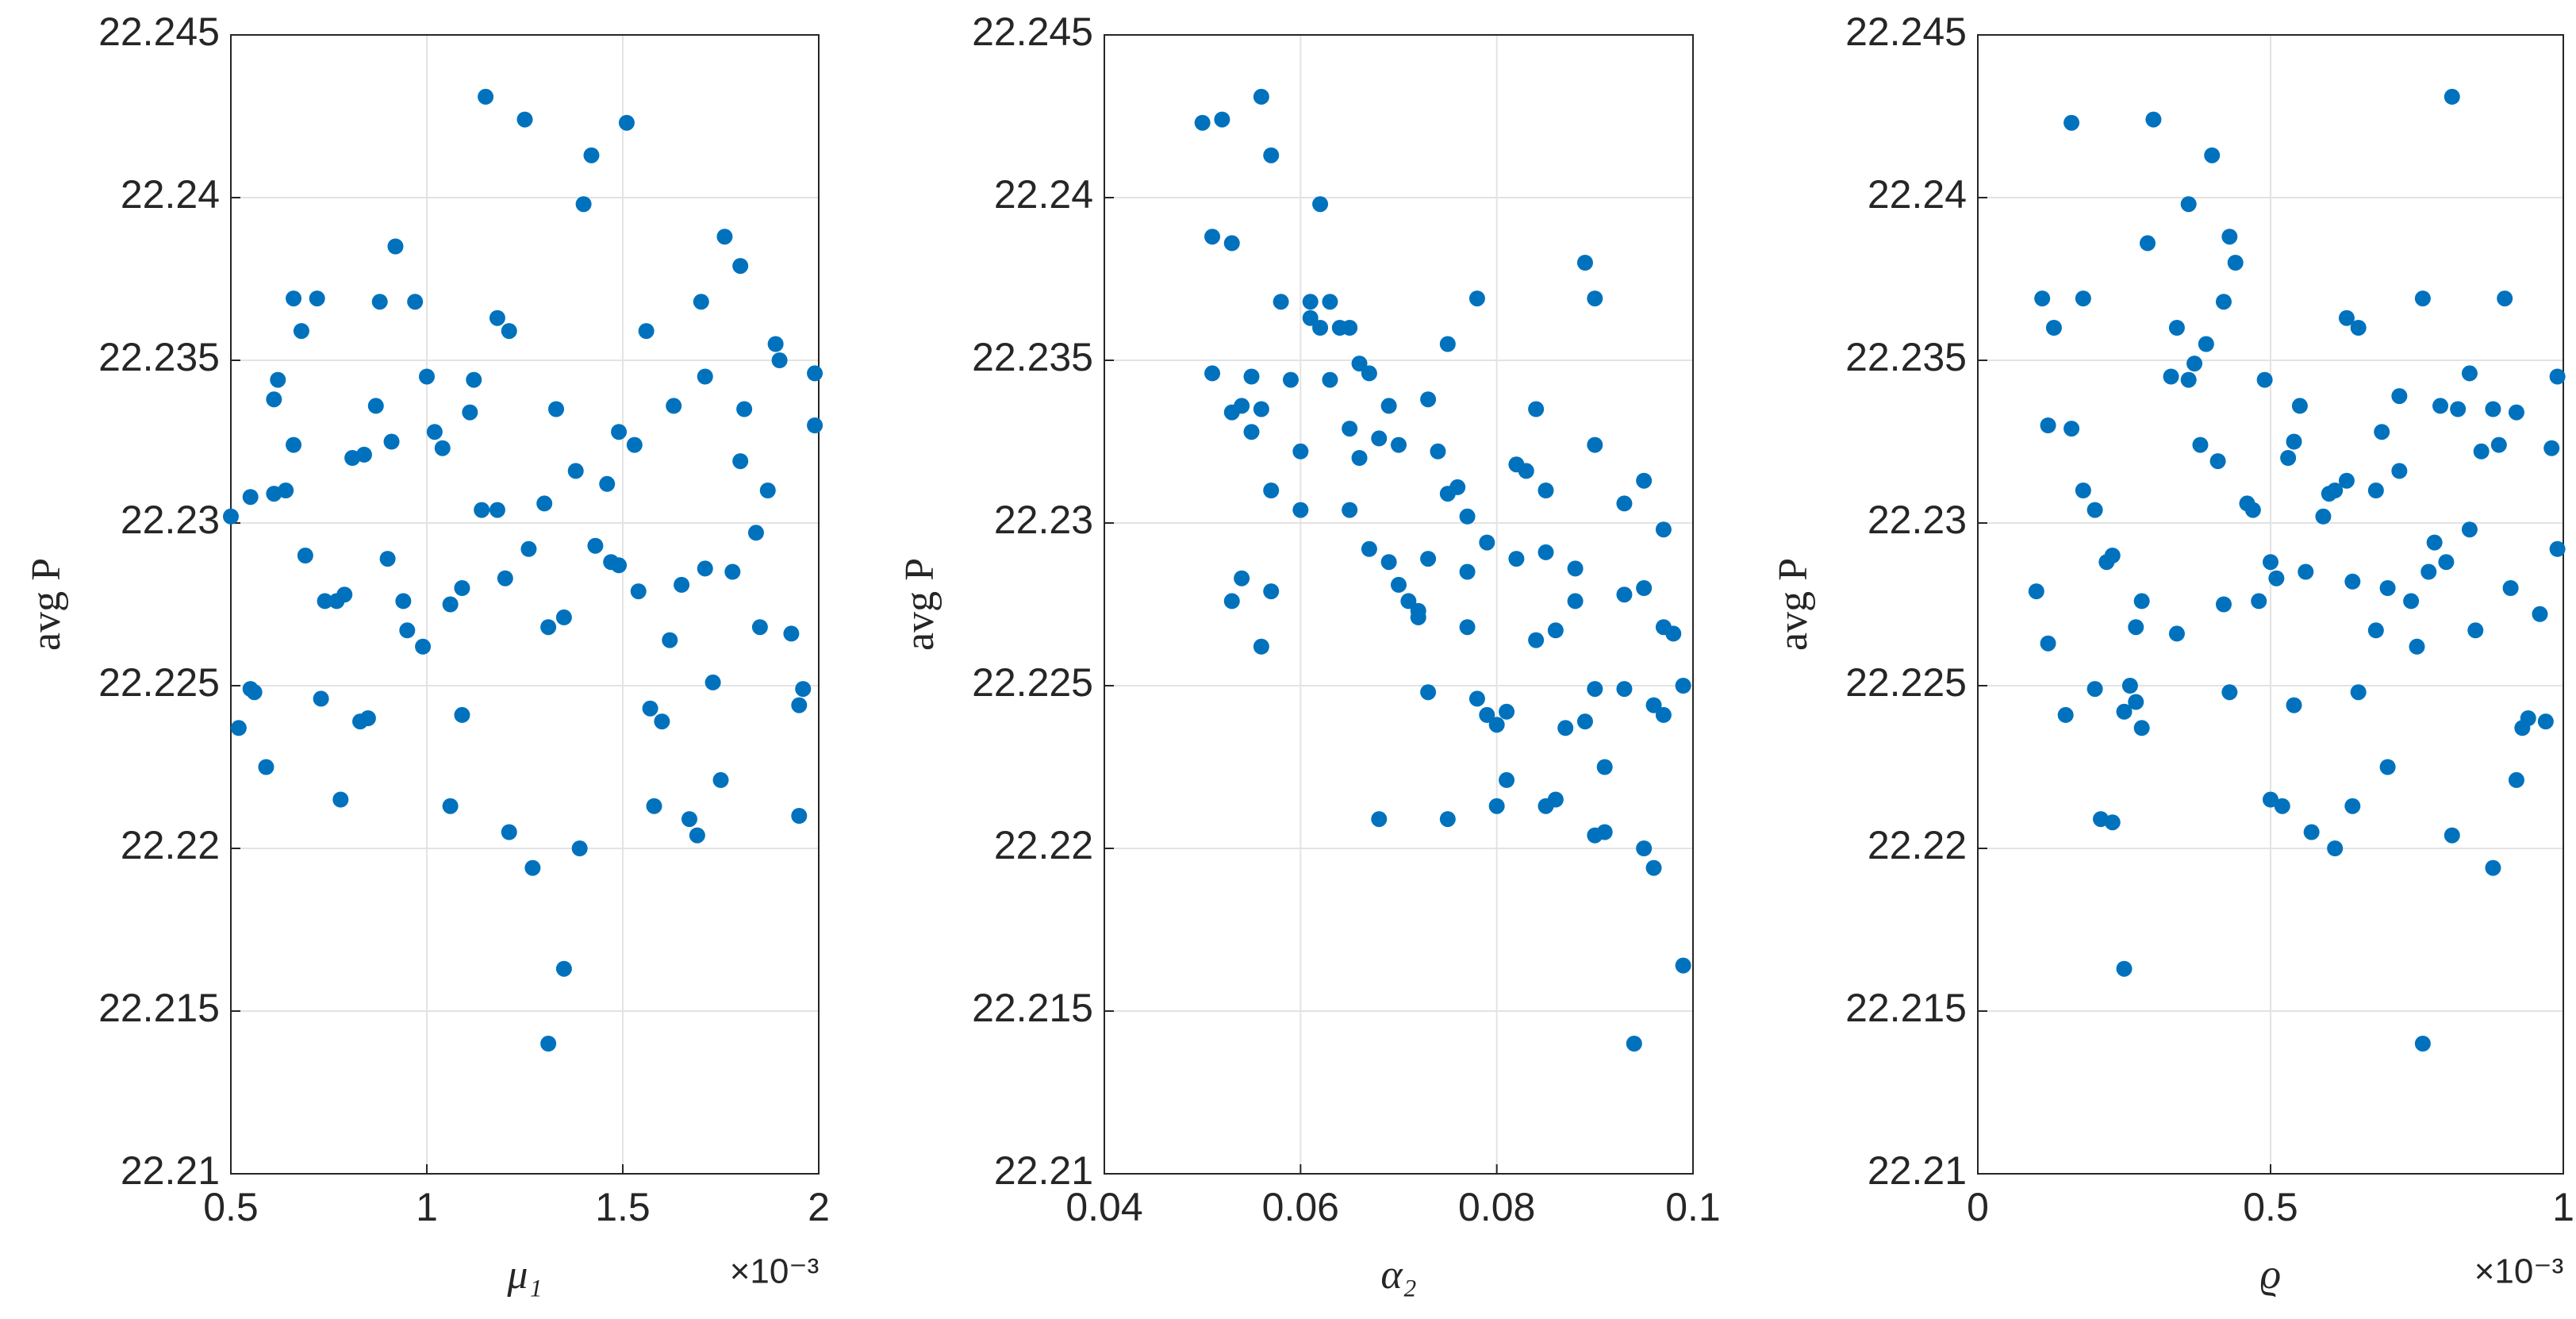 This screenshot has width=2576, height=1319. I want to click on y-tick-label: 22.235, so click(159, 357).